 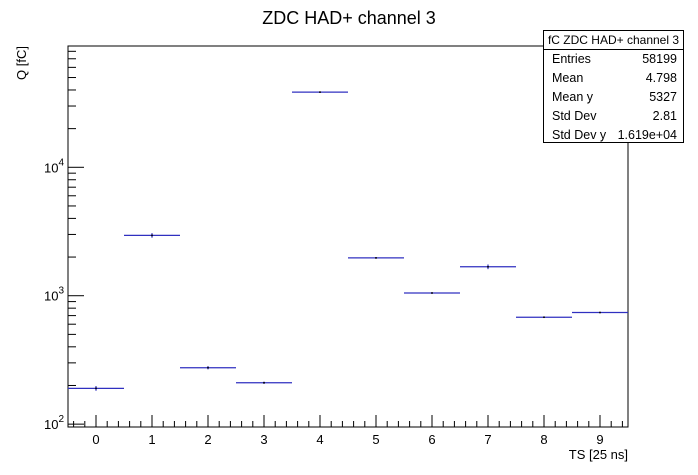 What do you see at coordinates (61, 419) in the screenshot?
I see `y-tick-exponent: 2` at bounding box center [61, 419].